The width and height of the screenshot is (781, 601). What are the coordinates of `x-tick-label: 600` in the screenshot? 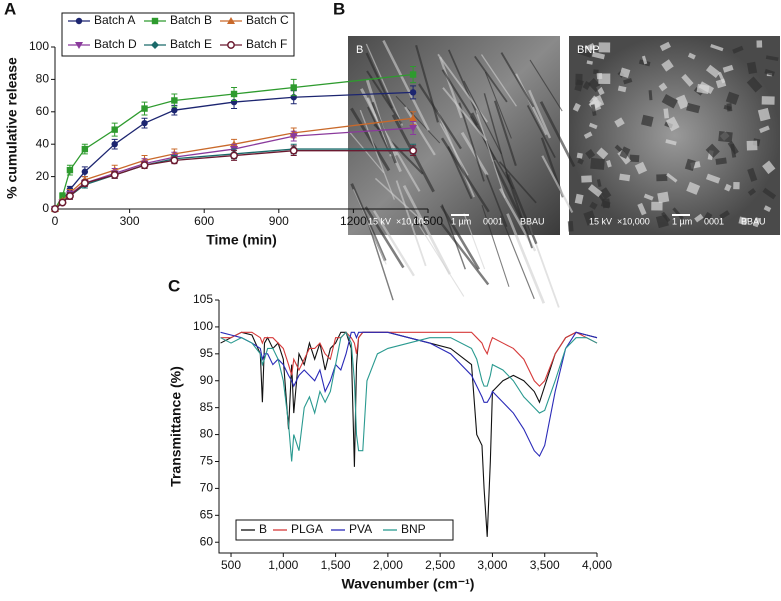 It's located at (204, 221).